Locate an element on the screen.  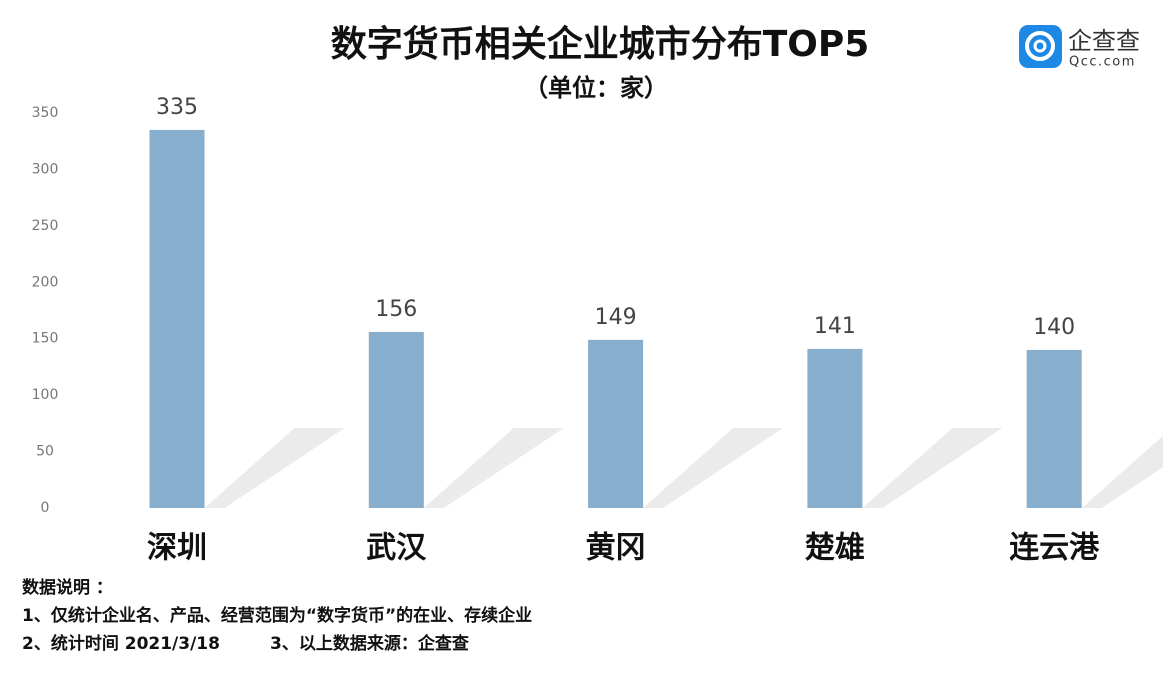
logo-url: Qcc.com is located at coordinates (1102, 62).